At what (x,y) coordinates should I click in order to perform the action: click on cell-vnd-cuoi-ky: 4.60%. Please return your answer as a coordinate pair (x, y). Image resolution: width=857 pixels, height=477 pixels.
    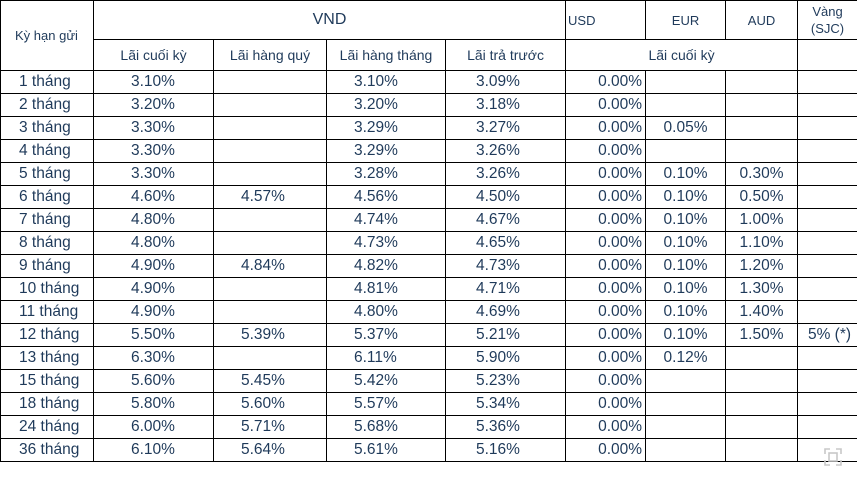
    Looking at the image, I should click on (153, 197).